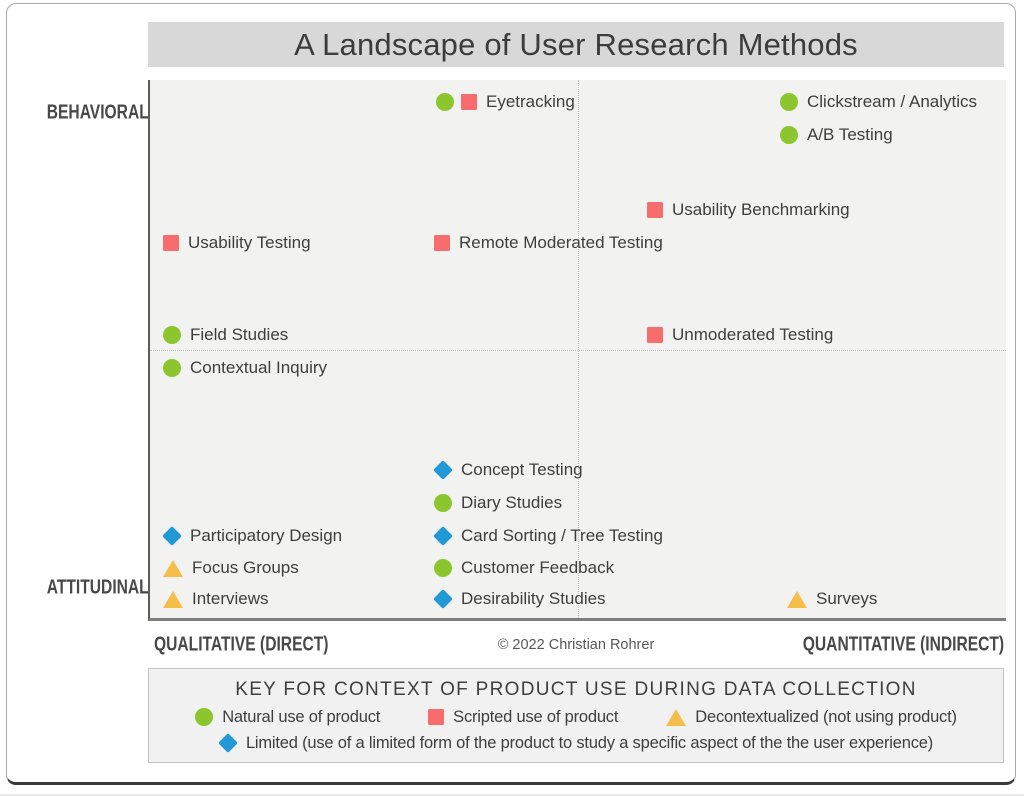 This screenshot has width=1024, height=796. What do you see at coordinates (97, 112) in the screenshot?
I see `y-axis-label-behavioral: BEHAVIORAL` at bounding box center [97, 112].